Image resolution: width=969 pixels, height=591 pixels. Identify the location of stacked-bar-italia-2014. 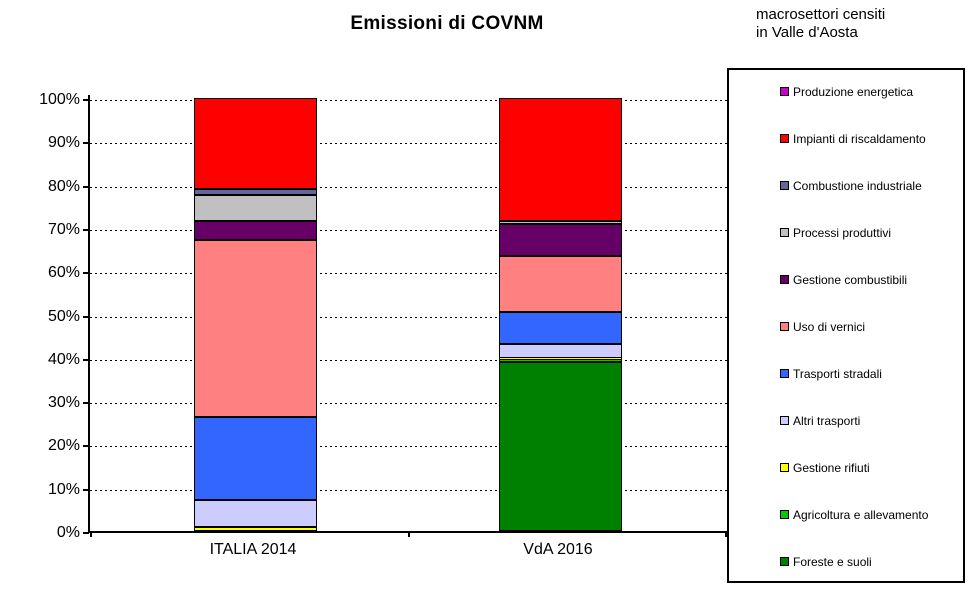
(255, 312).